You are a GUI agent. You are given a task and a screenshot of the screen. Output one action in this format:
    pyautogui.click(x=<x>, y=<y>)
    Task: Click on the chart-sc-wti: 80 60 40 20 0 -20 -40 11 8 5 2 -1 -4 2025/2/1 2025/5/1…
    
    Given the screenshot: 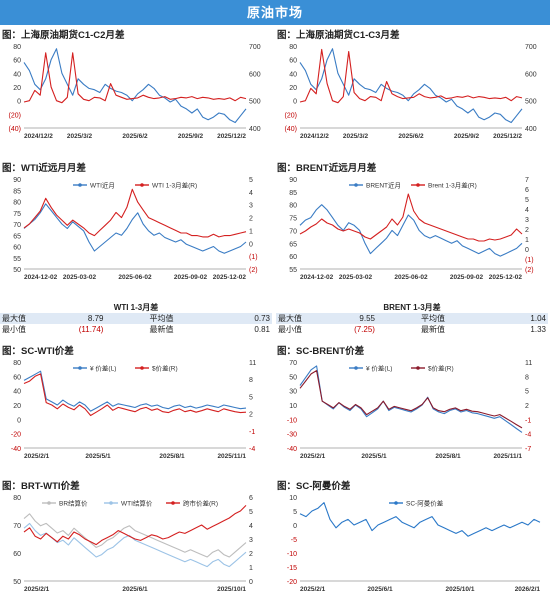 What is the action you would take?
    pyautogui.click(x=133, y=410)
    